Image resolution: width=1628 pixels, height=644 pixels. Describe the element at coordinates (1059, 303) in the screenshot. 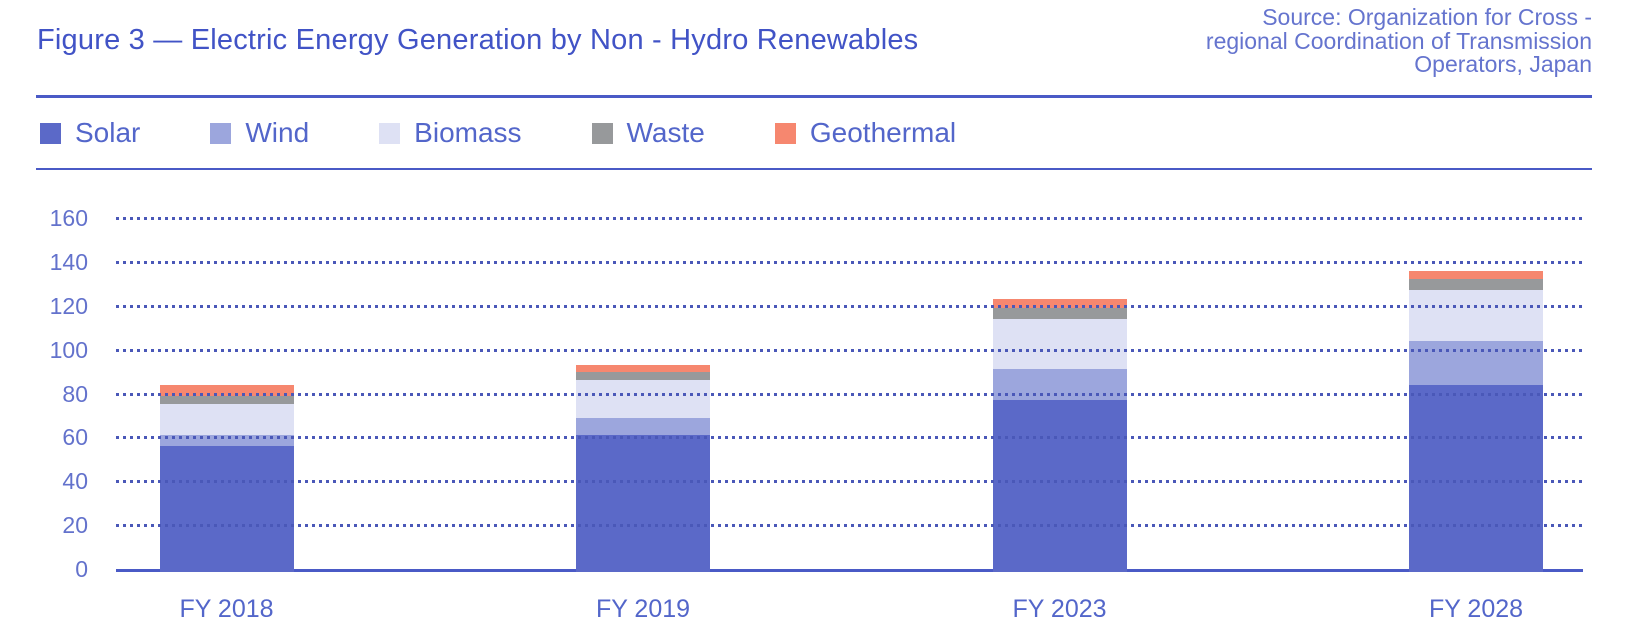

I see `bar-segment-geothermal-fy-2023` at that location.